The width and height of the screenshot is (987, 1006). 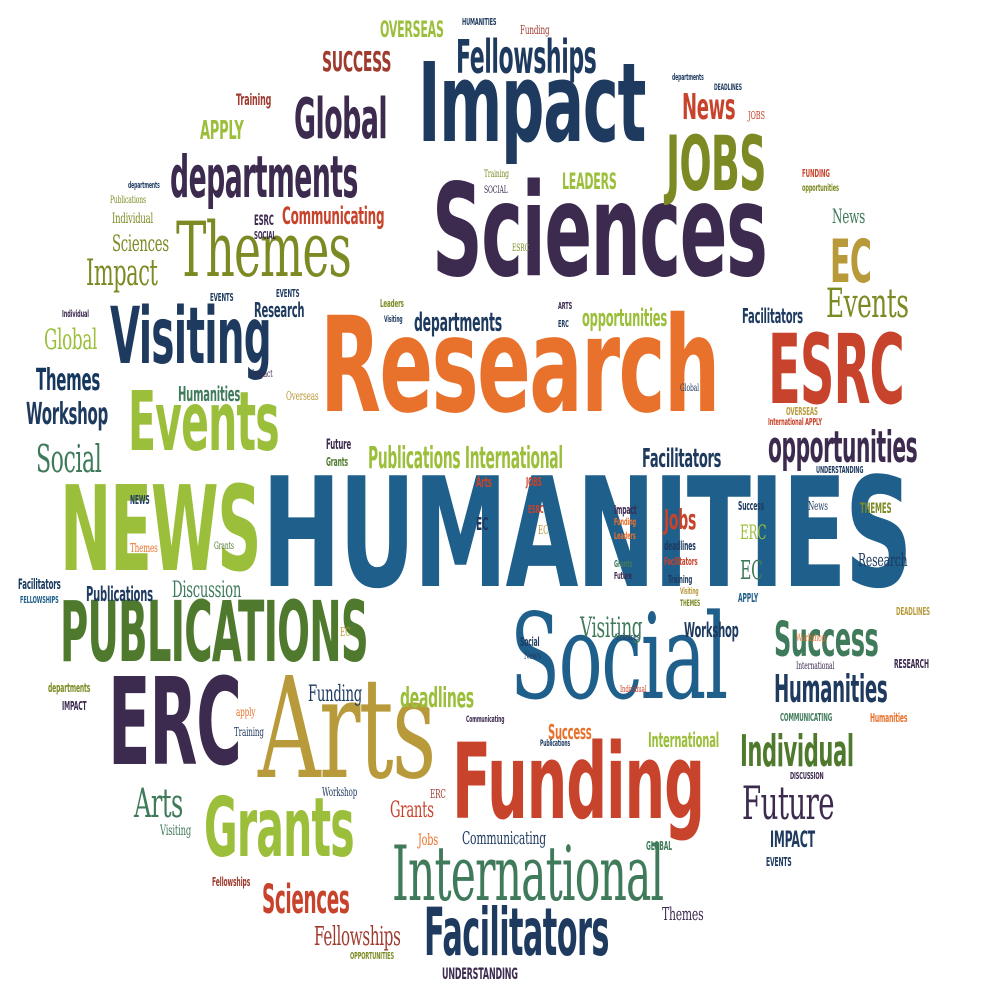 I want to click on cloud-word: COMMUNICATING, so click(x=806, y=717).